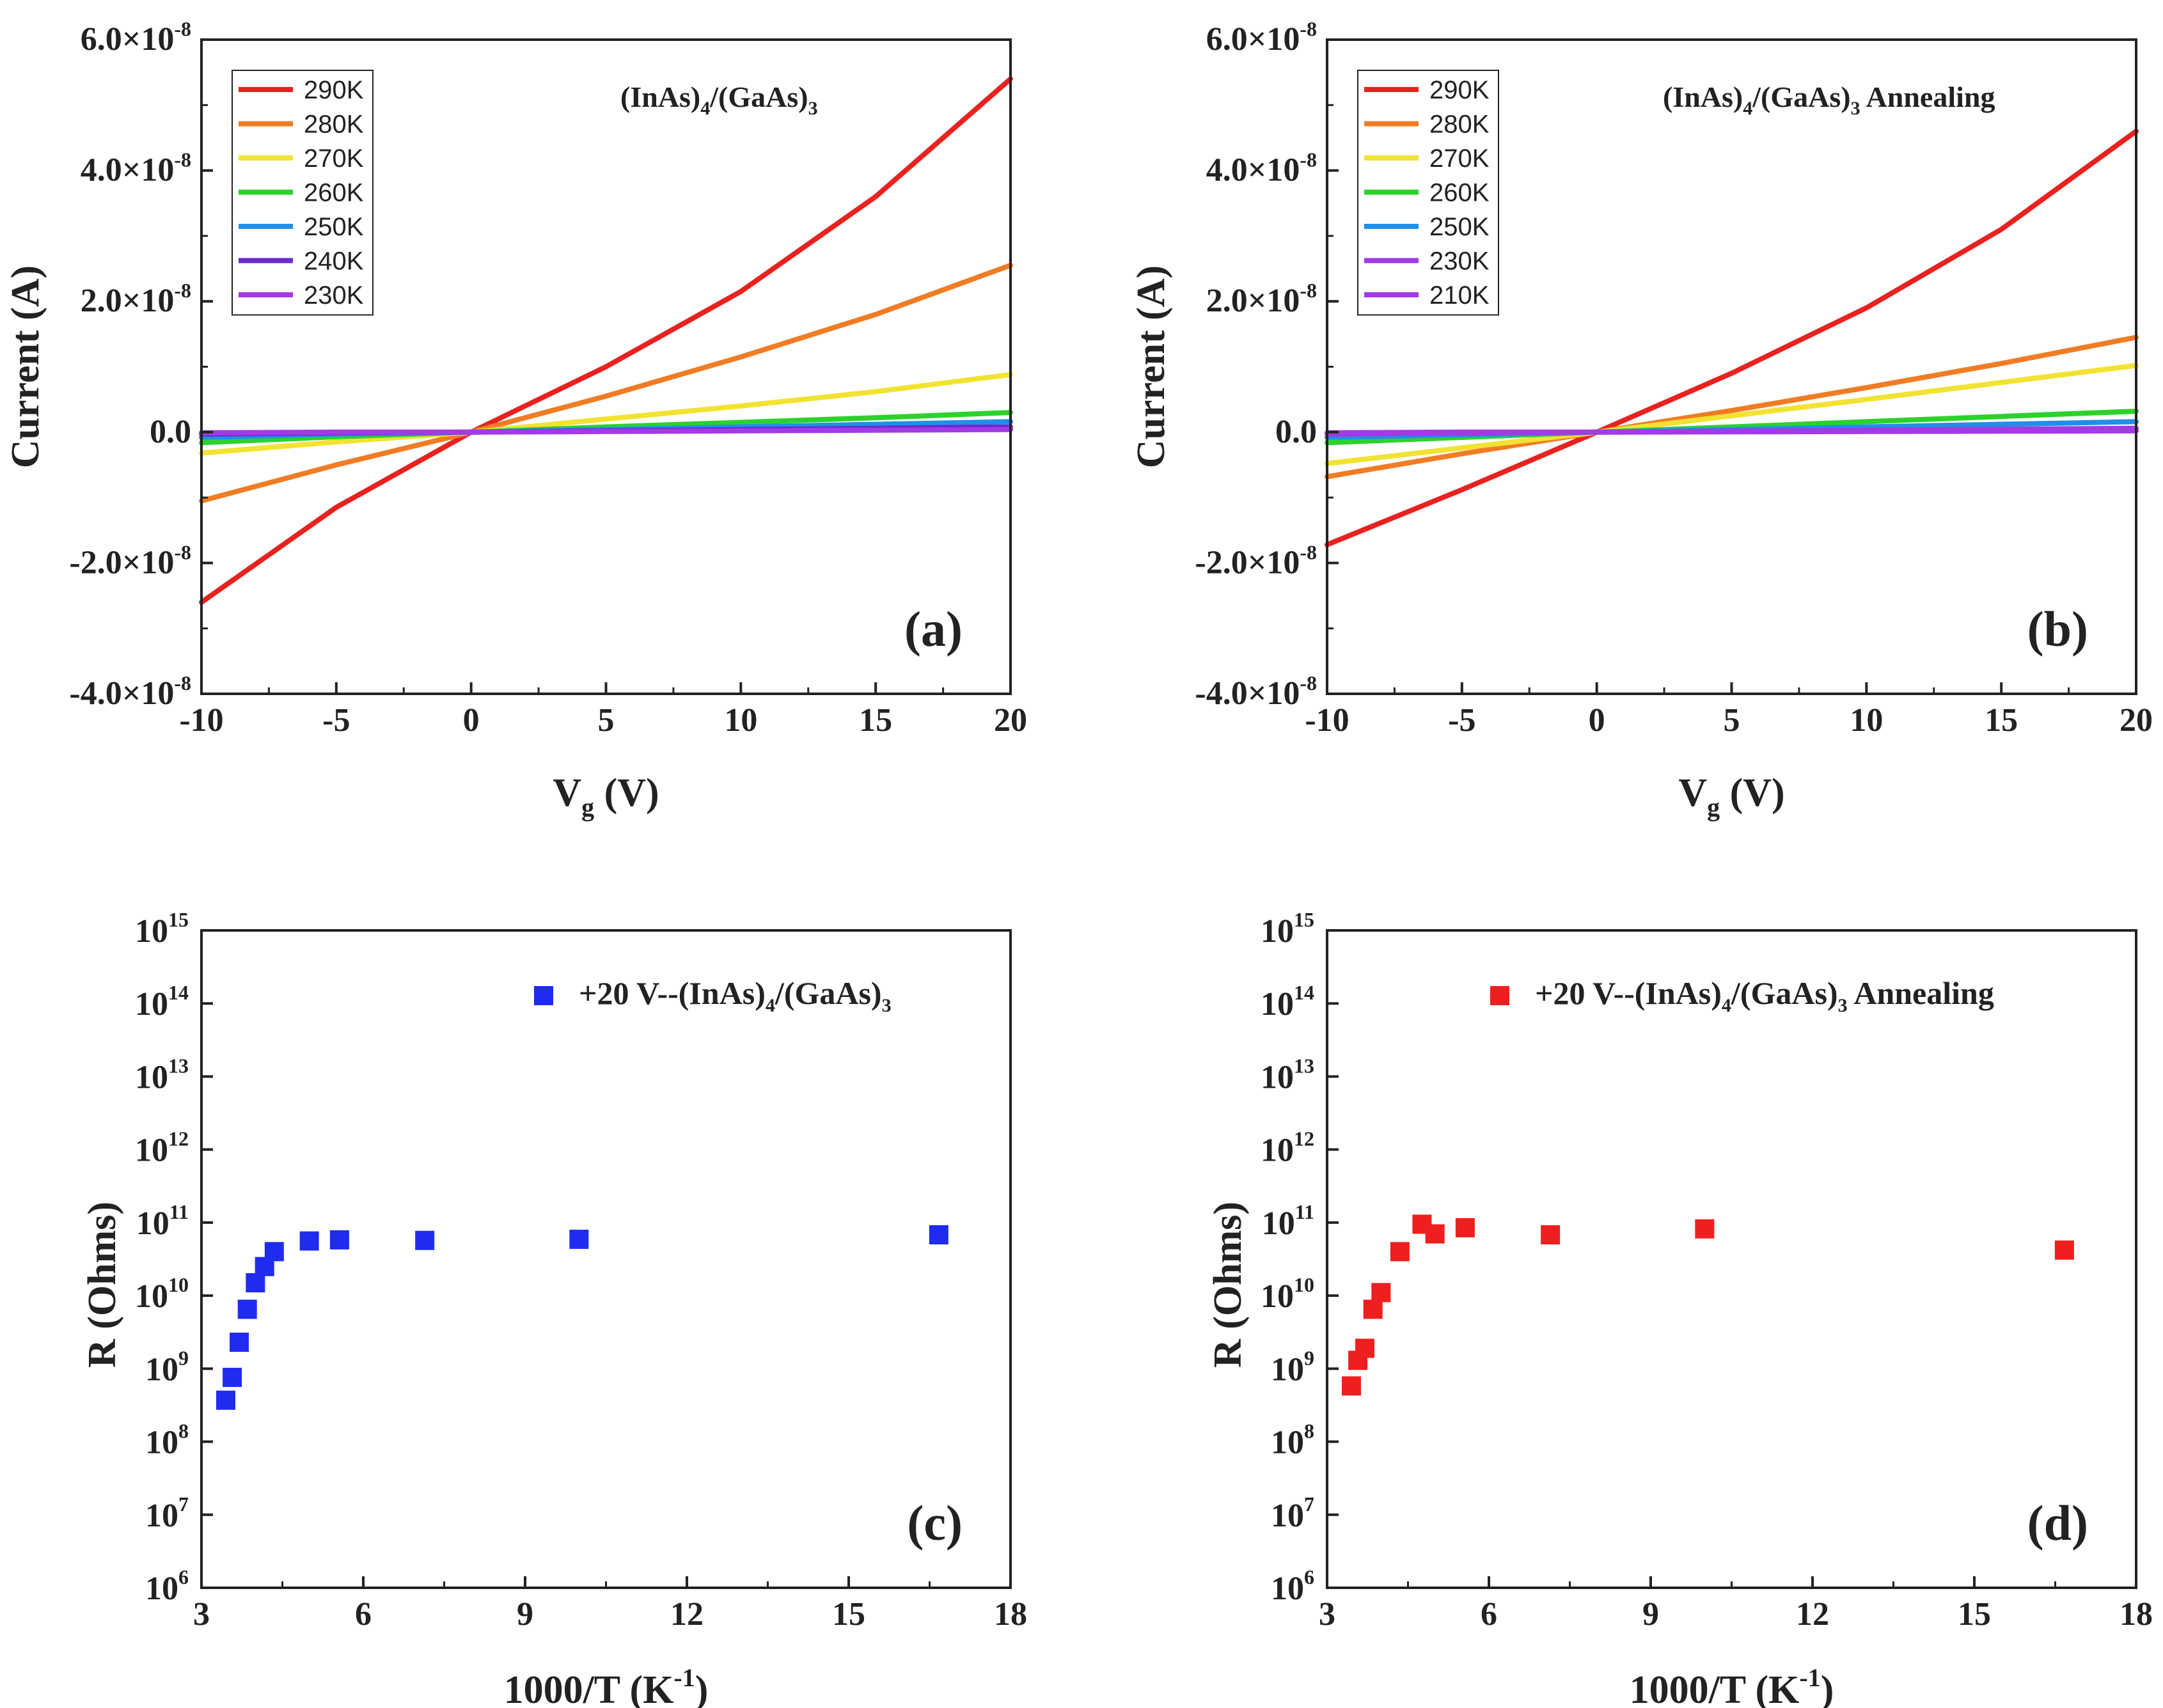 The image size is (2163, 1708). I want to click on chart-title: (InAs)4/(GaAs)3 Annealing, so click(1829, 100).